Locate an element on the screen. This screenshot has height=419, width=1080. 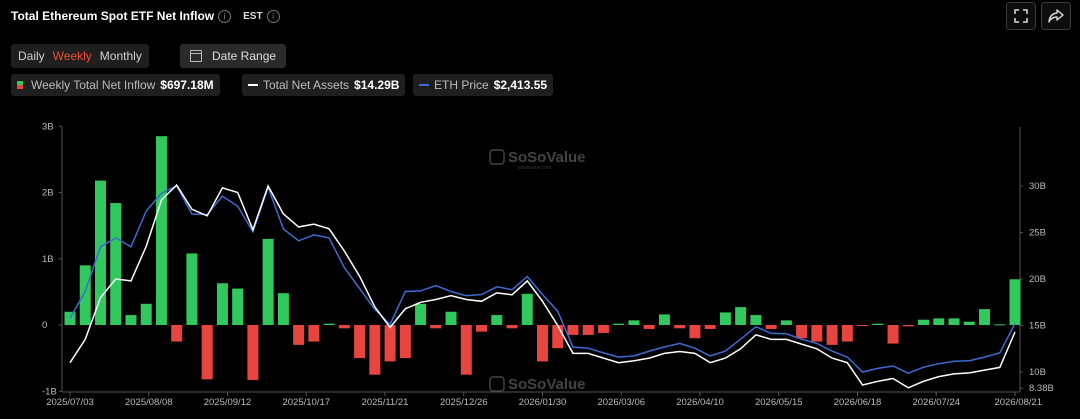
share-icon is located at coordinates (1056, 16).